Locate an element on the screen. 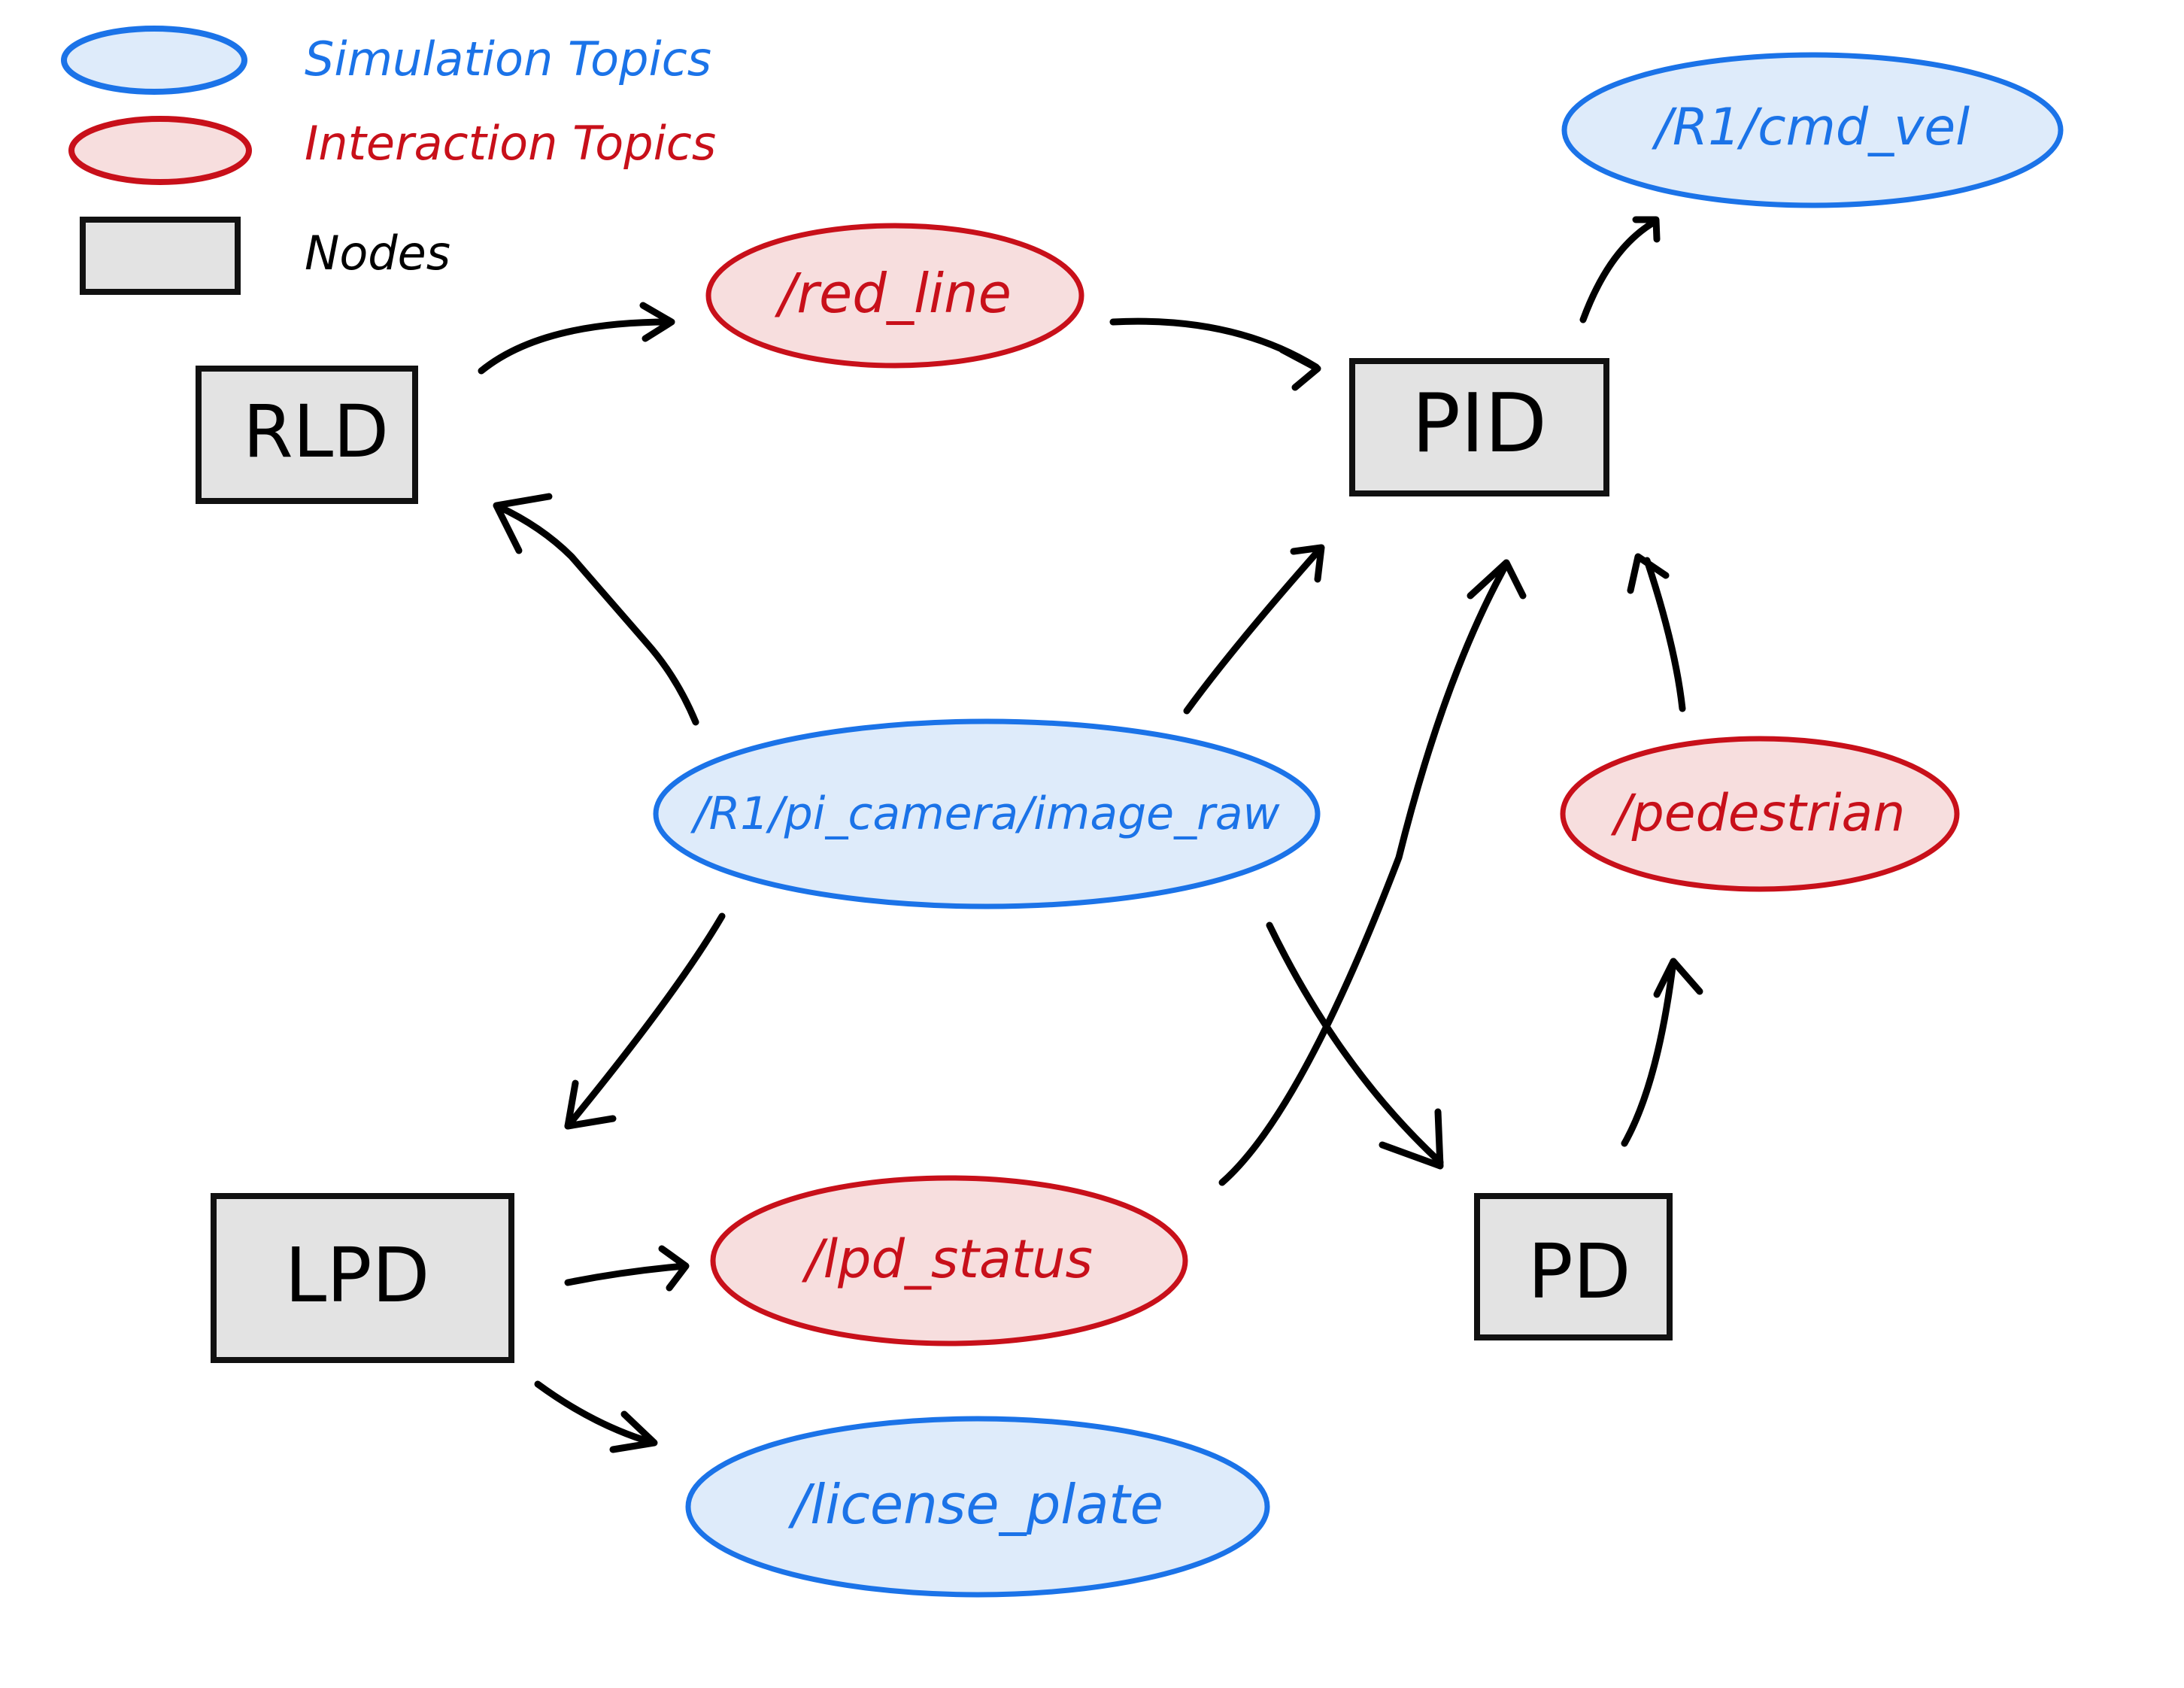 This screenshot has width=2184, height=1688. arrow-camera-to-pd is located at coordinates (1355, 1045).